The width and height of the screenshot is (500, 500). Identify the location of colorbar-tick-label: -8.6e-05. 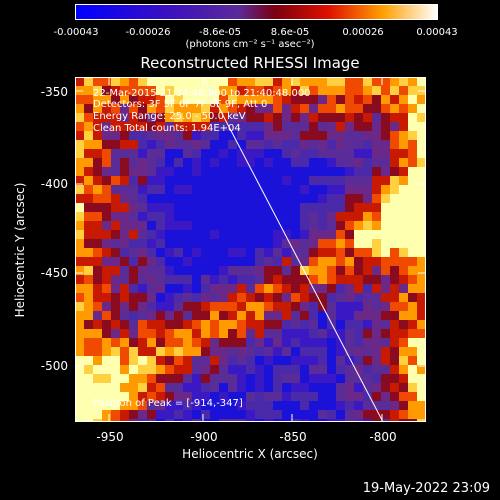
(220, 32).